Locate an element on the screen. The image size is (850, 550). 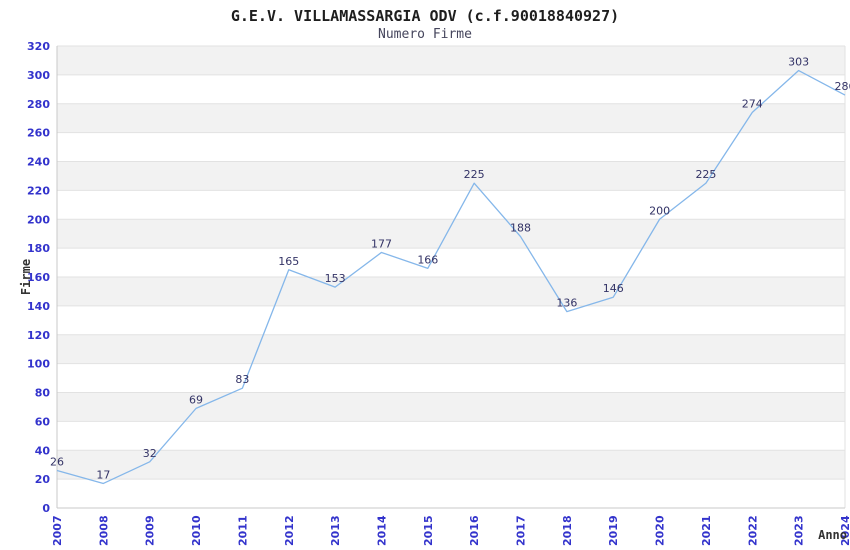
data-point-label: 17 is located at coordinates (103, 474).